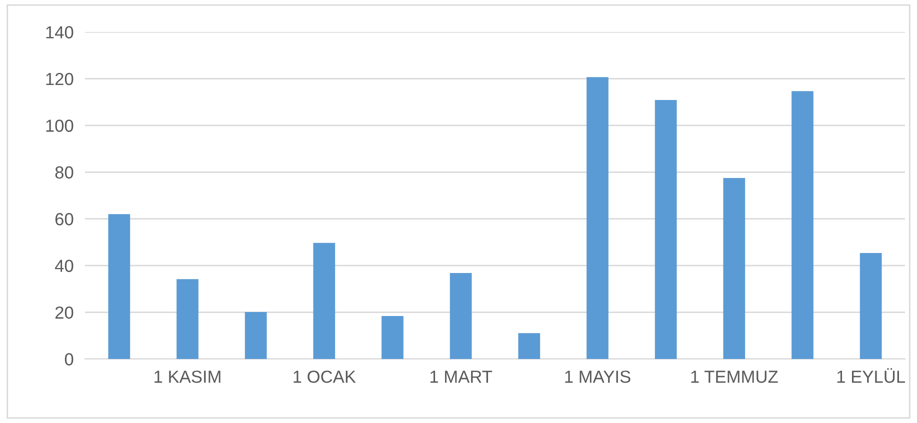 This screenshot has height=423, width=917. What do you see at coordinates (597, 376) in the screenshot?
I see `x-tick-label: 1 MAYIS` at bounding box center [597, 376].